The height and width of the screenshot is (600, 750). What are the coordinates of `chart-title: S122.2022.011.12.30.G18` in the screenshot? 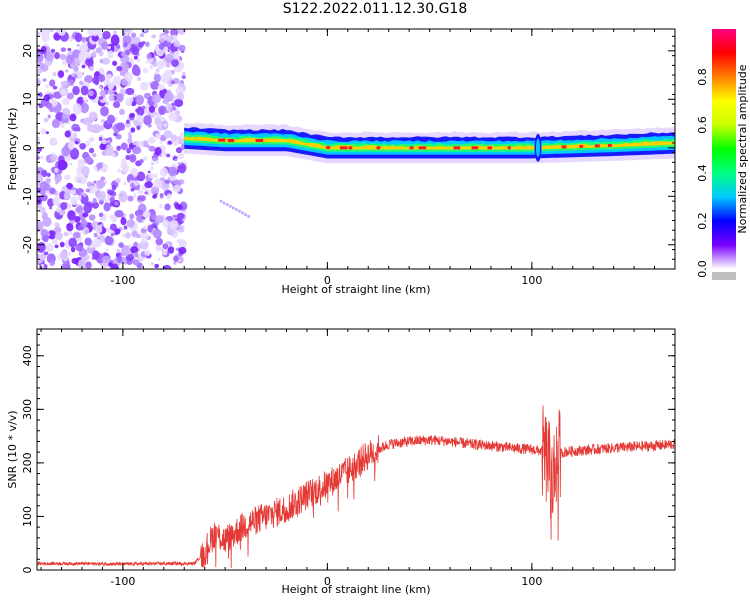 It's located at (375, 9).